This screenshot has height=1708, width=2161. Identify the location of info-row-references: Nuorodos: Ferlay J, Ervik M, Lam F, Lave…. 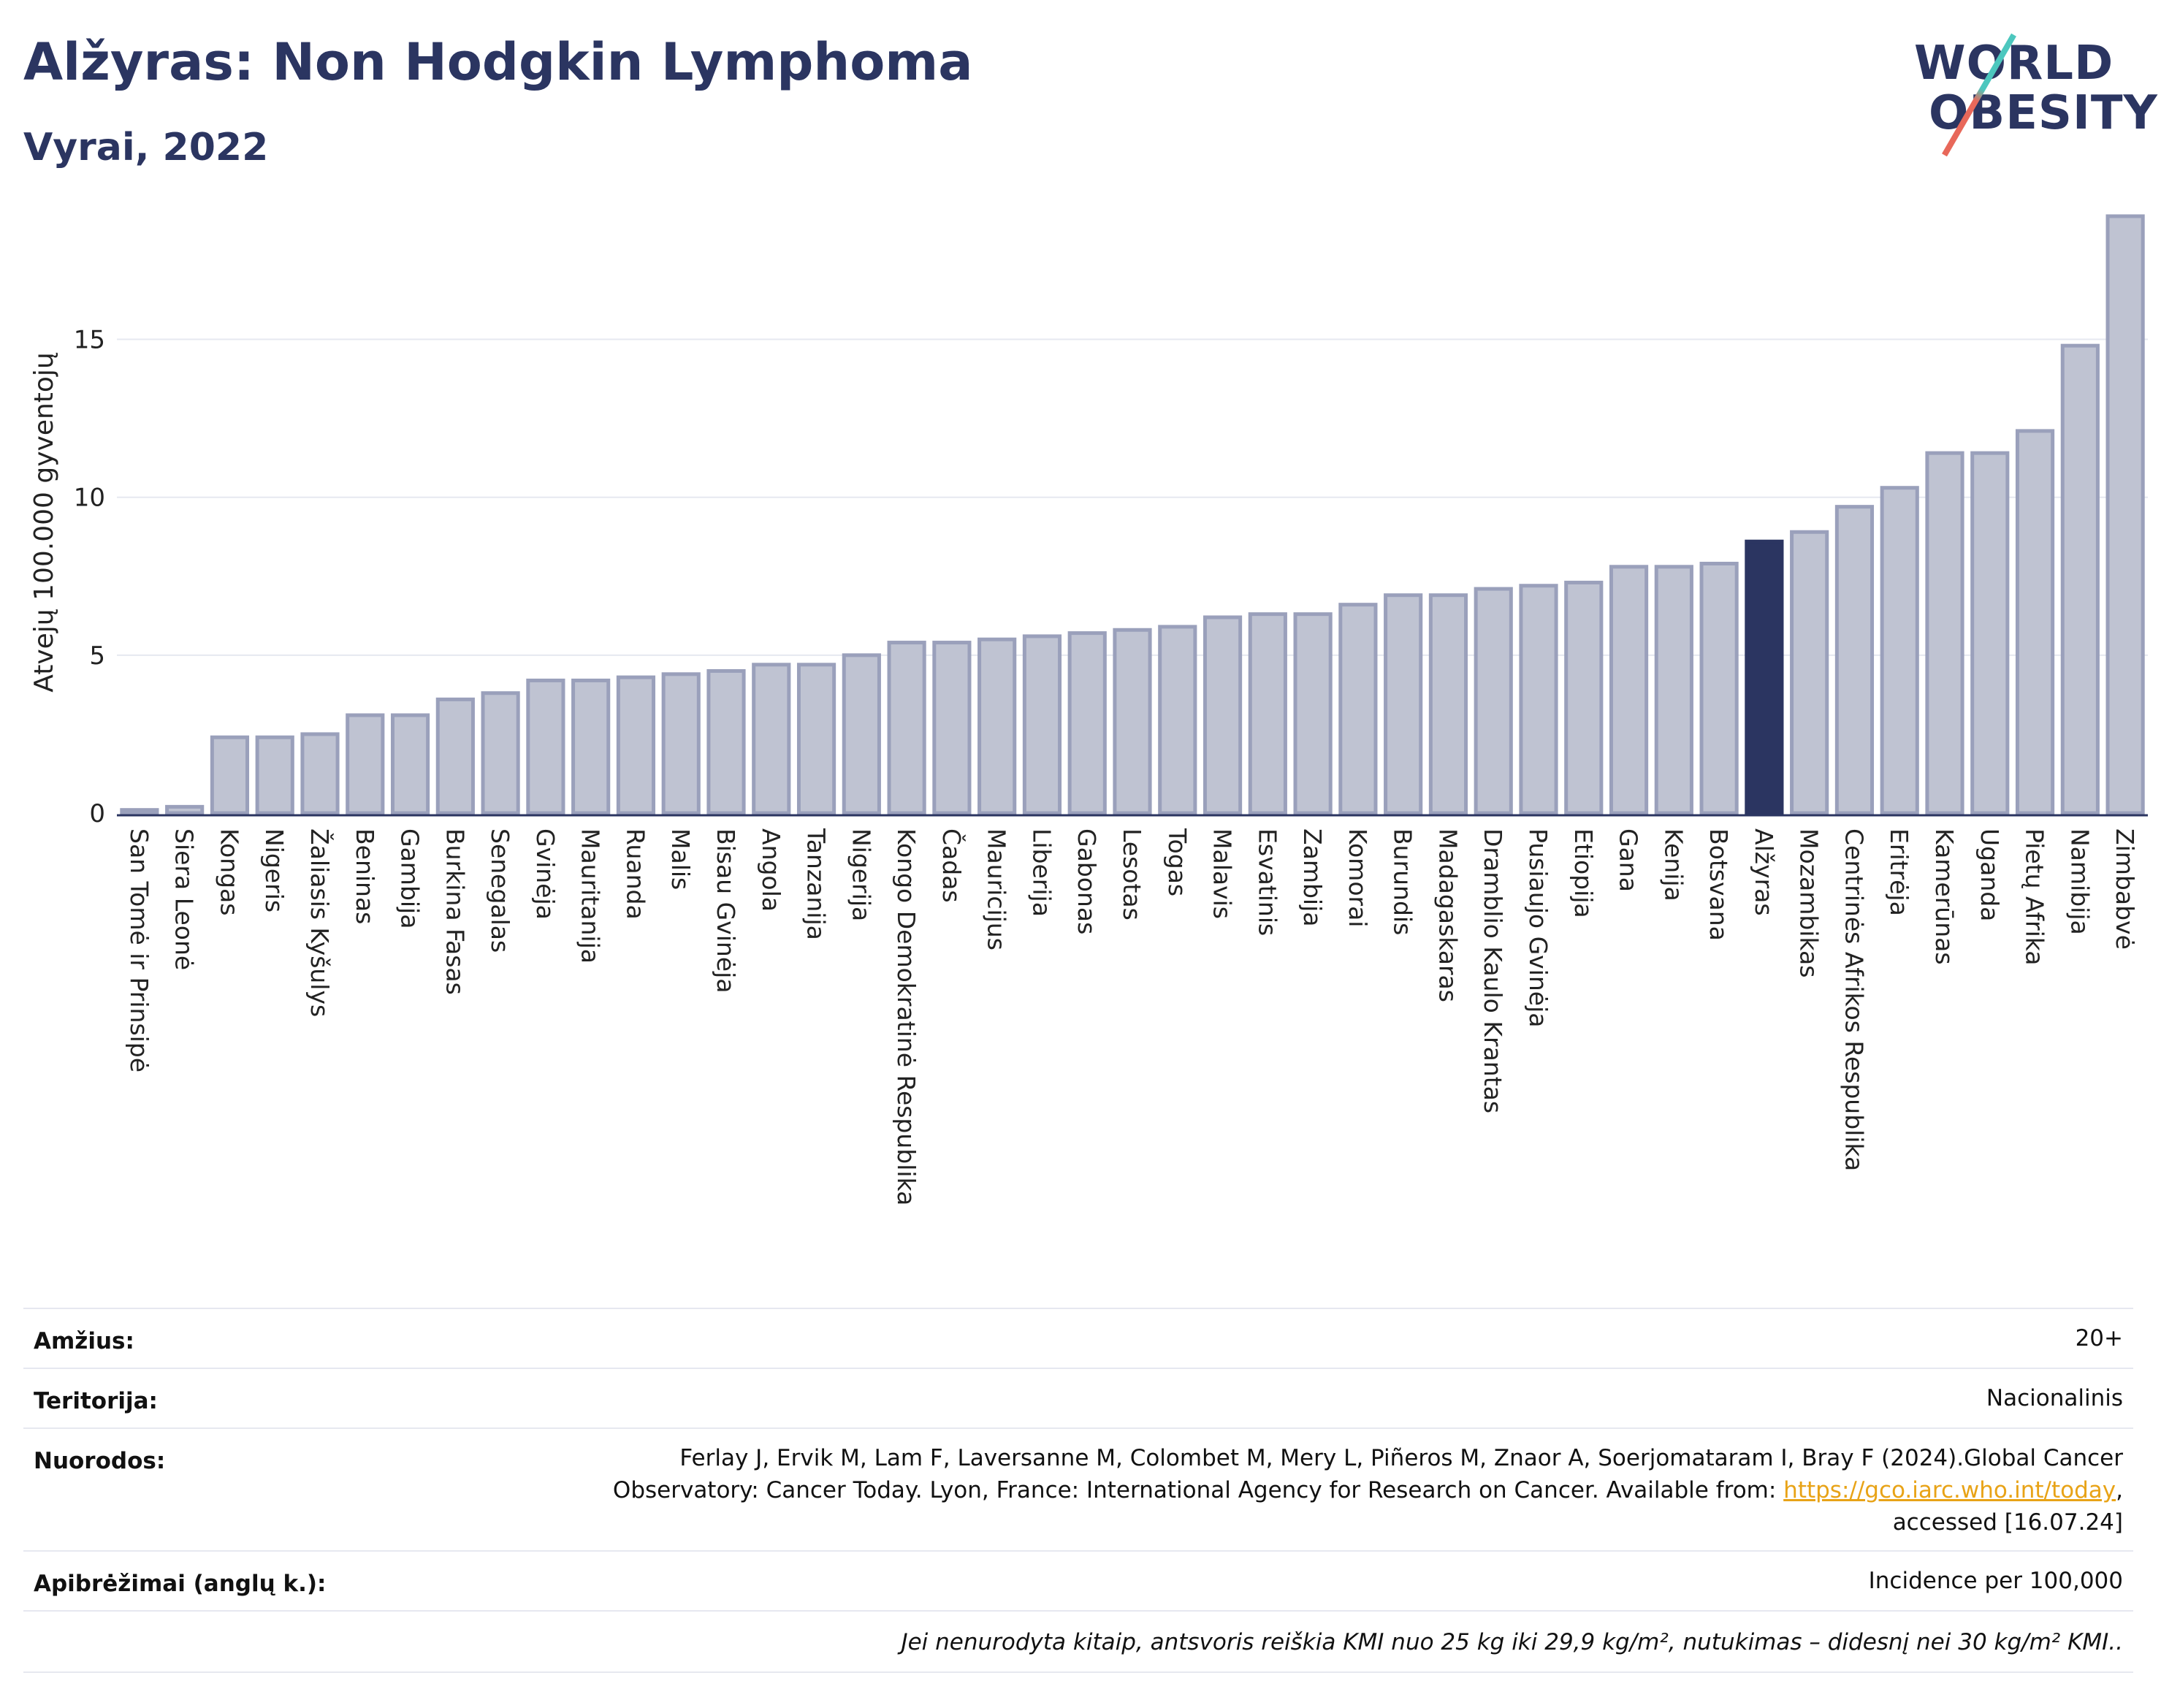
(1078, 1488).